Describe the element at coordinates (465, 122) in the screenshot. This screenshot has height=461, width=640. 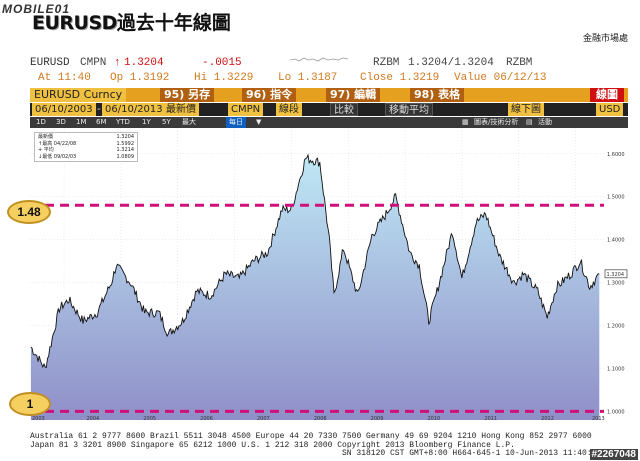
I see `chart-analysis-icon: ▦` at that location.